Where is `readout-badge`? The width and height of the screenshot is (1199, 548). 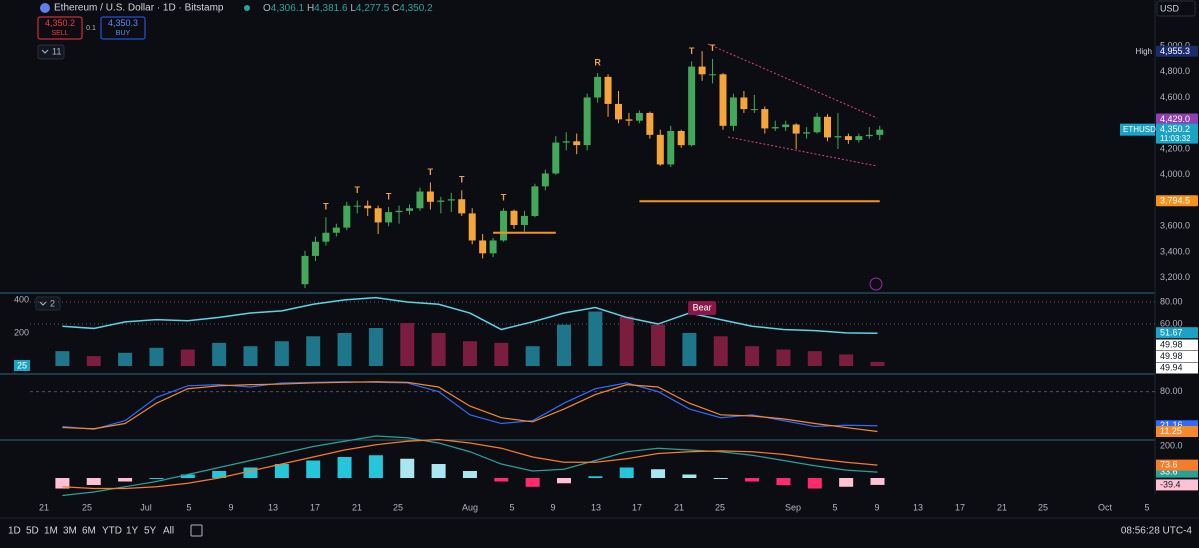
readout-badge is located at coordinates (1177, 356).